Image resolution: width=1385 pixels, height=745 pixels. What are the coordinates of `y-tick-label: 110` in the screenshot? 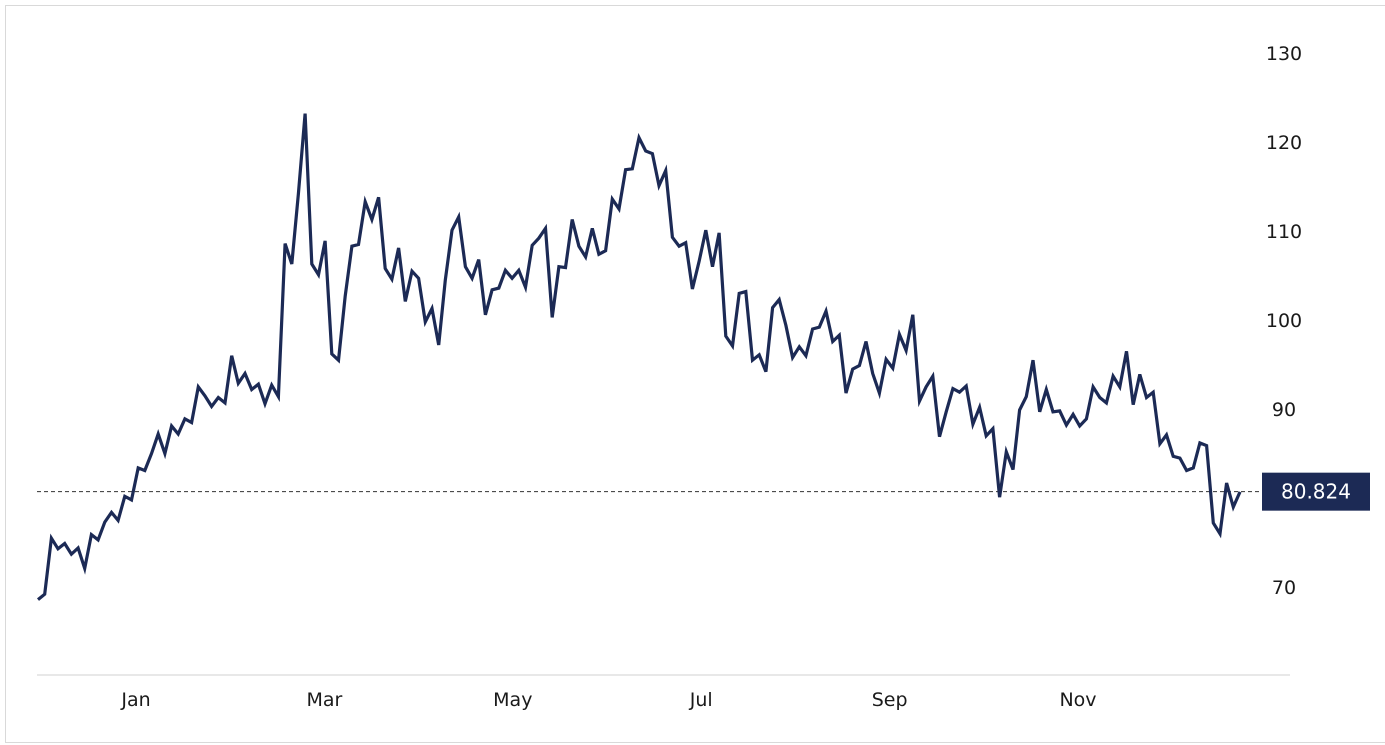 It's located at (1284, 232).